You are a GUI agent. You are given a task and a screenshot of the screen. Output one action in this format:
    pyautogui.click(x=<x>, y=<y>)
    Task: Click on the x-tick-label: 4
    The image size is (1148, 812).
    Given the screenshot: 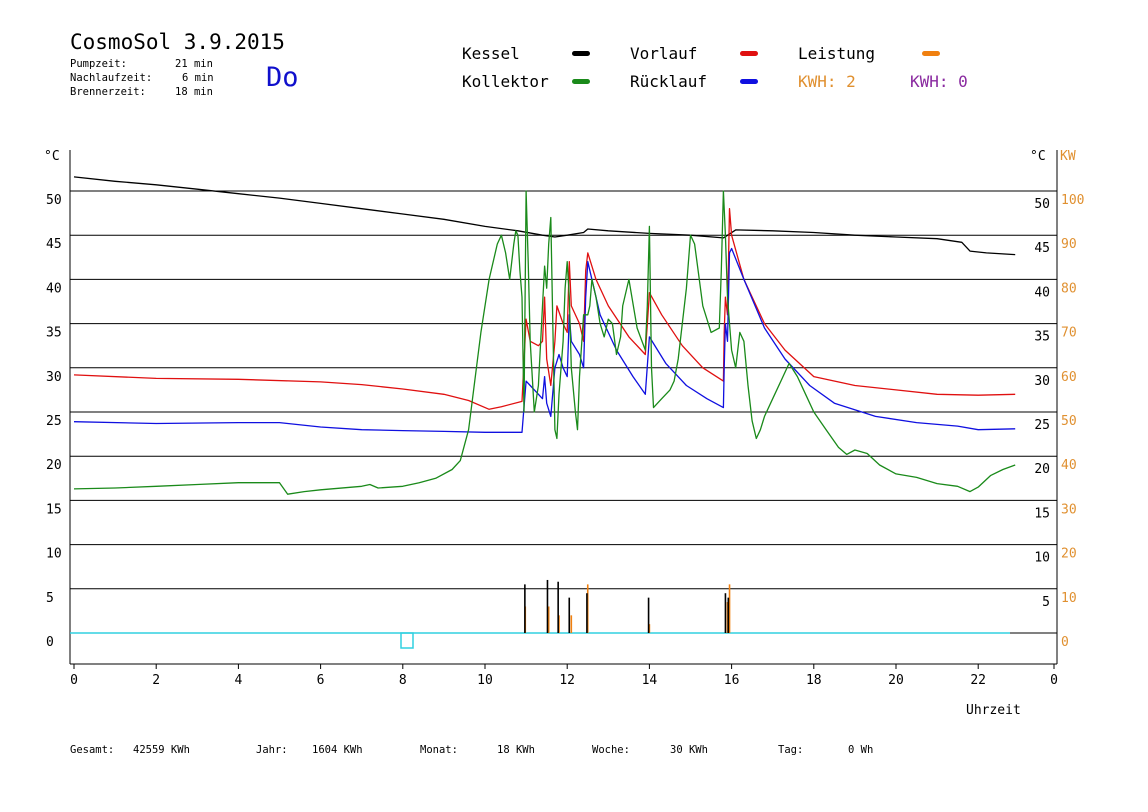 What is the action you would take?
    pyautogui.click(x=238, y=680)
    